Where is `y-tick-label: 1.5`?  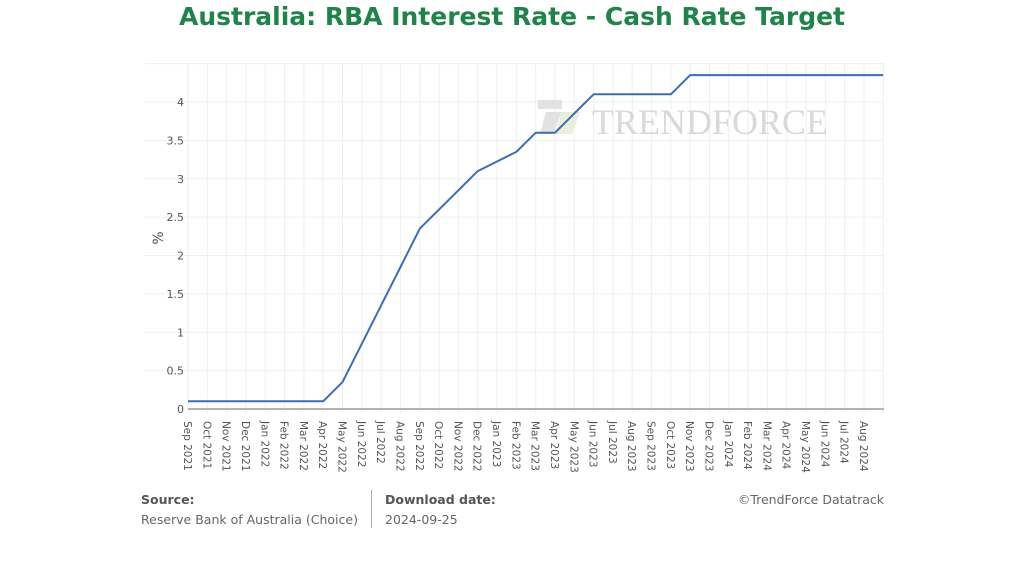
y-tick-label: 1.5 is located at coordinates (176, 294).